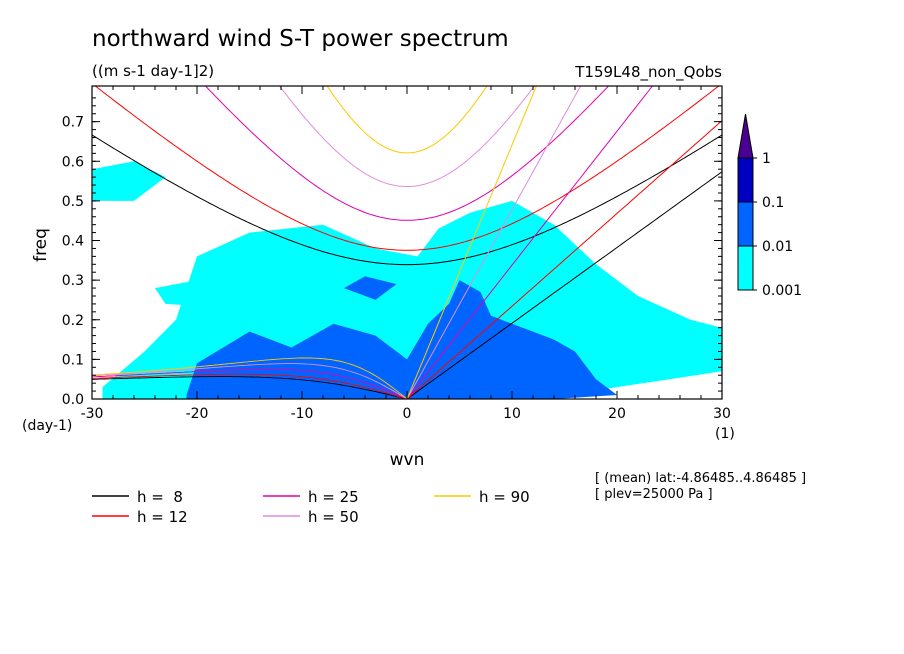 Image resolution: width=904 pixels, height=654 pixels. What do you see at coordinates (73, 281) in the screenshot?
I see `y-tick-label: 0.3` at bounding box center [73, 281].